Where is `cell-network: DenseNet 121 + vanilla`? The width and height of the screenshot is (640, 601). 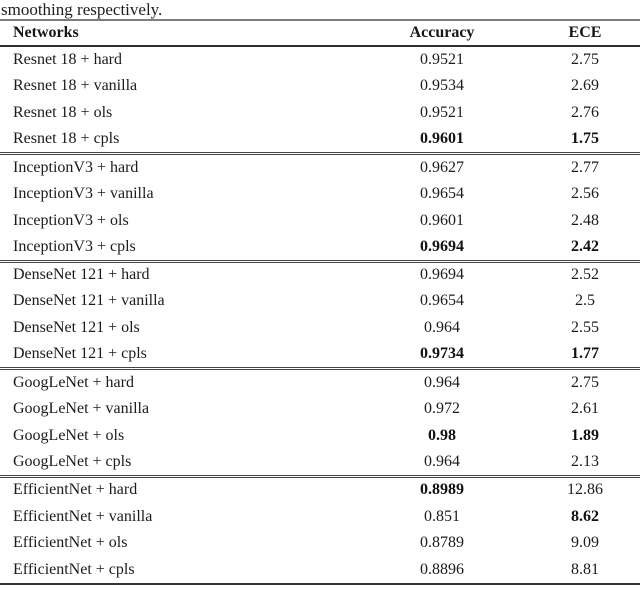 cell-network: DenseNet 121 + vanilla is located at coordinates (89, 301).